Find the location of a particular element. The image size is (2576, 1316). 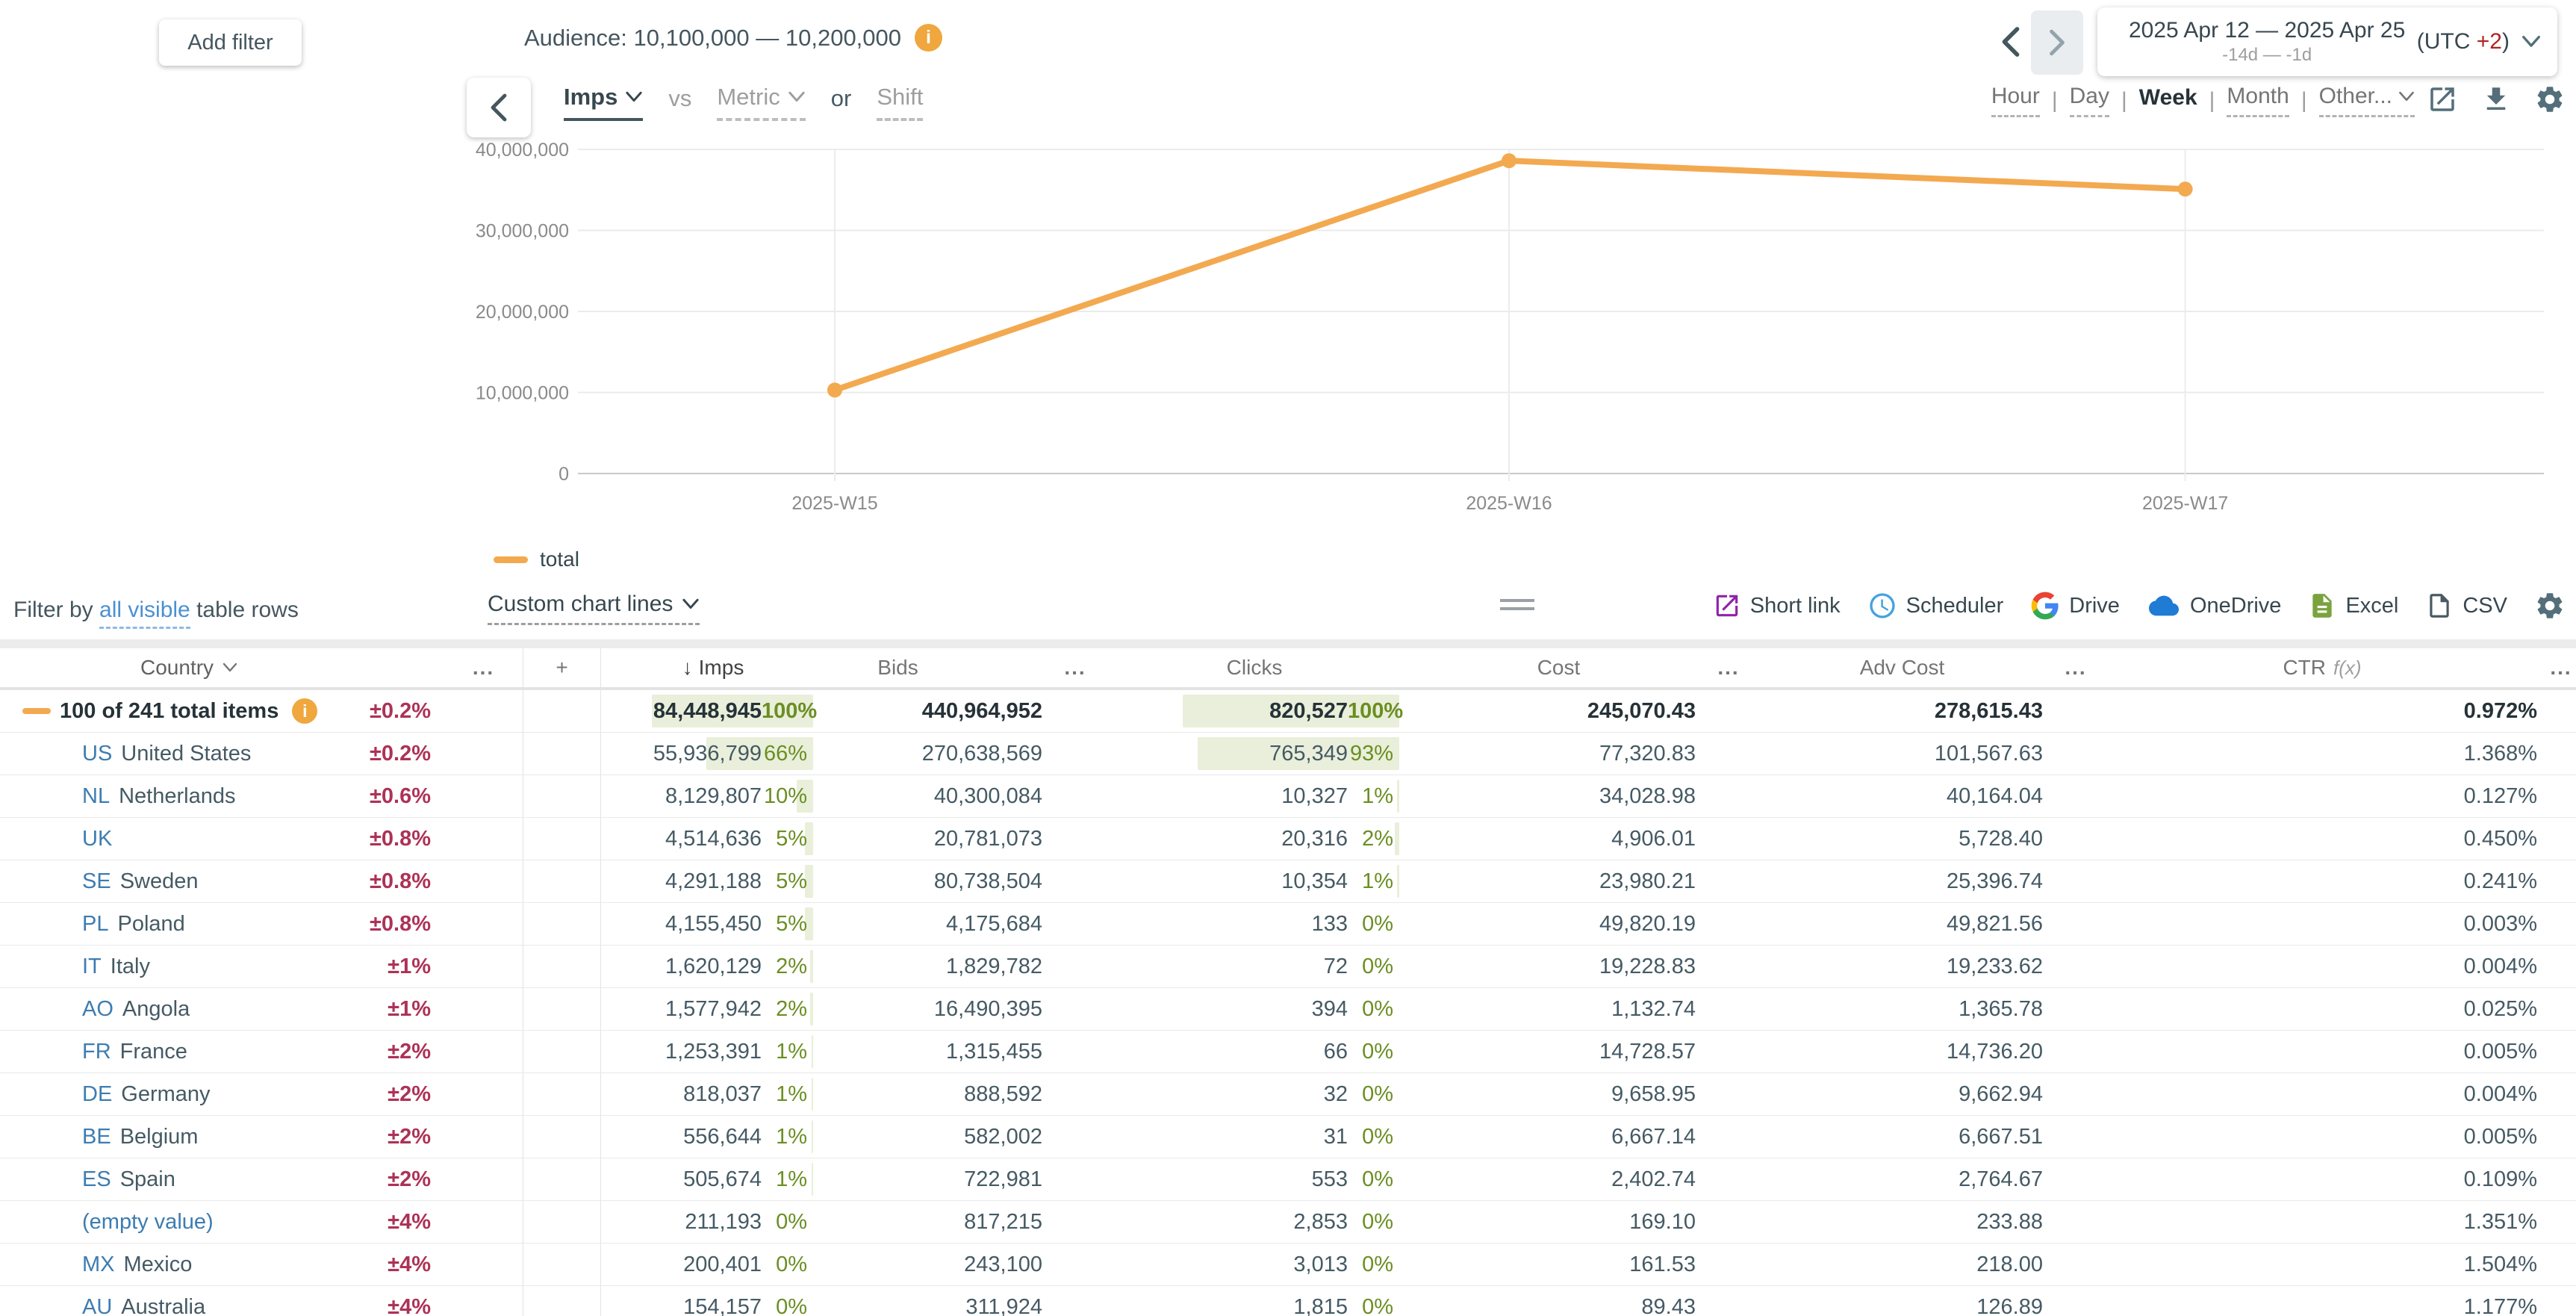

export-drive-button: Drive is located at coordinates (2075, 606).